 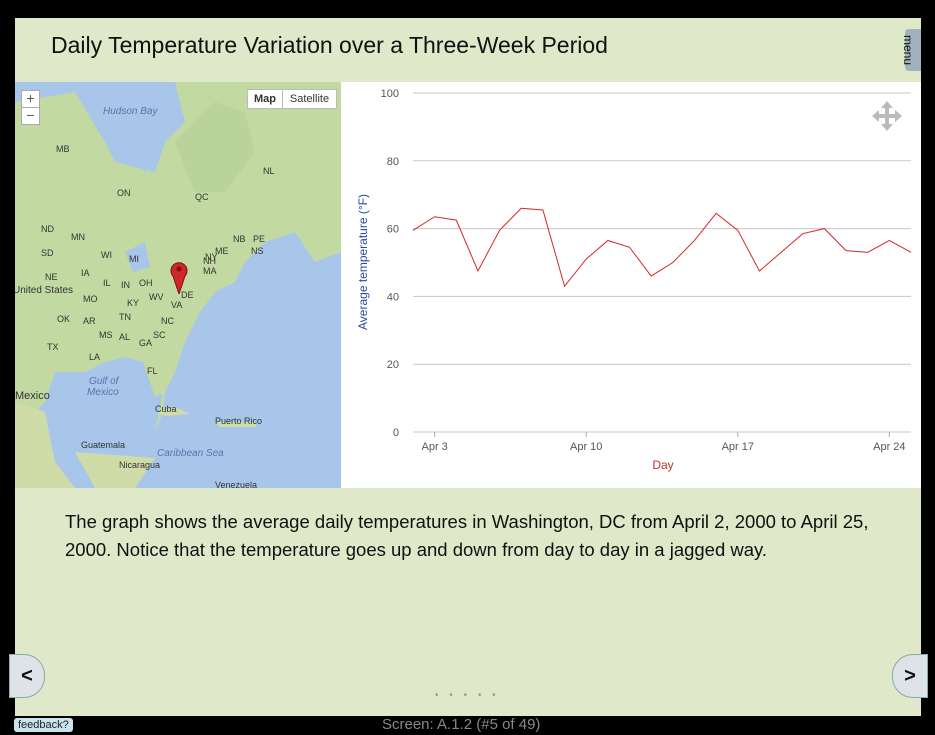 What do you see at coordinates (47, 229) in the screenshot?
I see `map-label: ND` at bounding box center [47, 229].